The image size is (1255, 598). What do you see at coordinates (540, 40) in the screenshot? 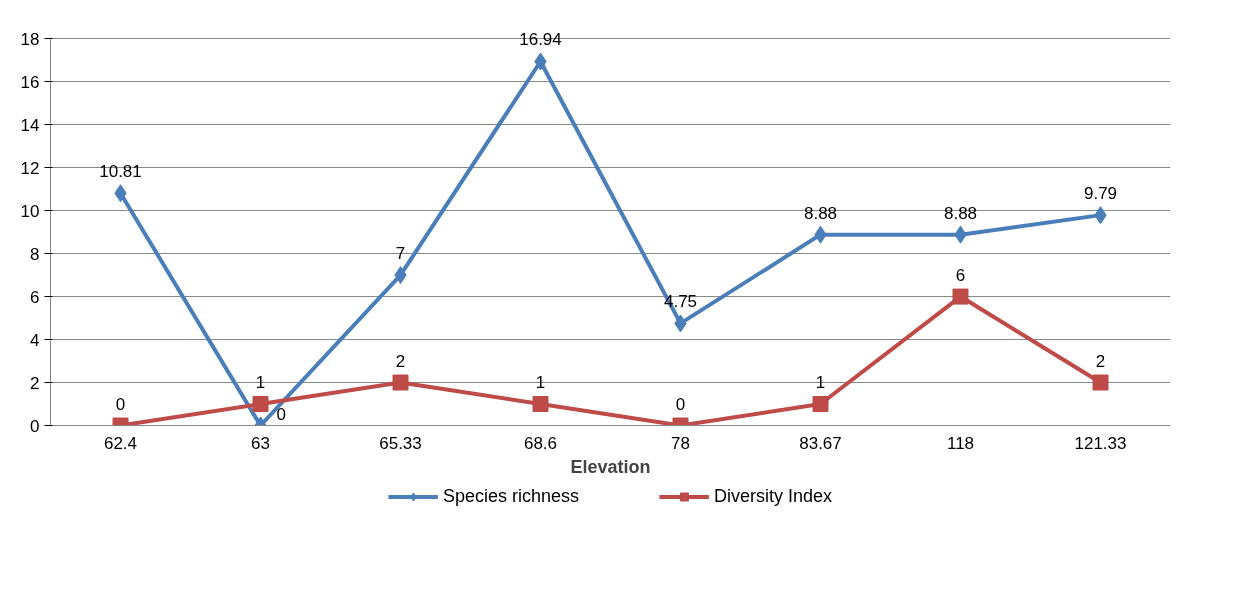
I see `data-label: 16.94` at bounding box center [540, 40].